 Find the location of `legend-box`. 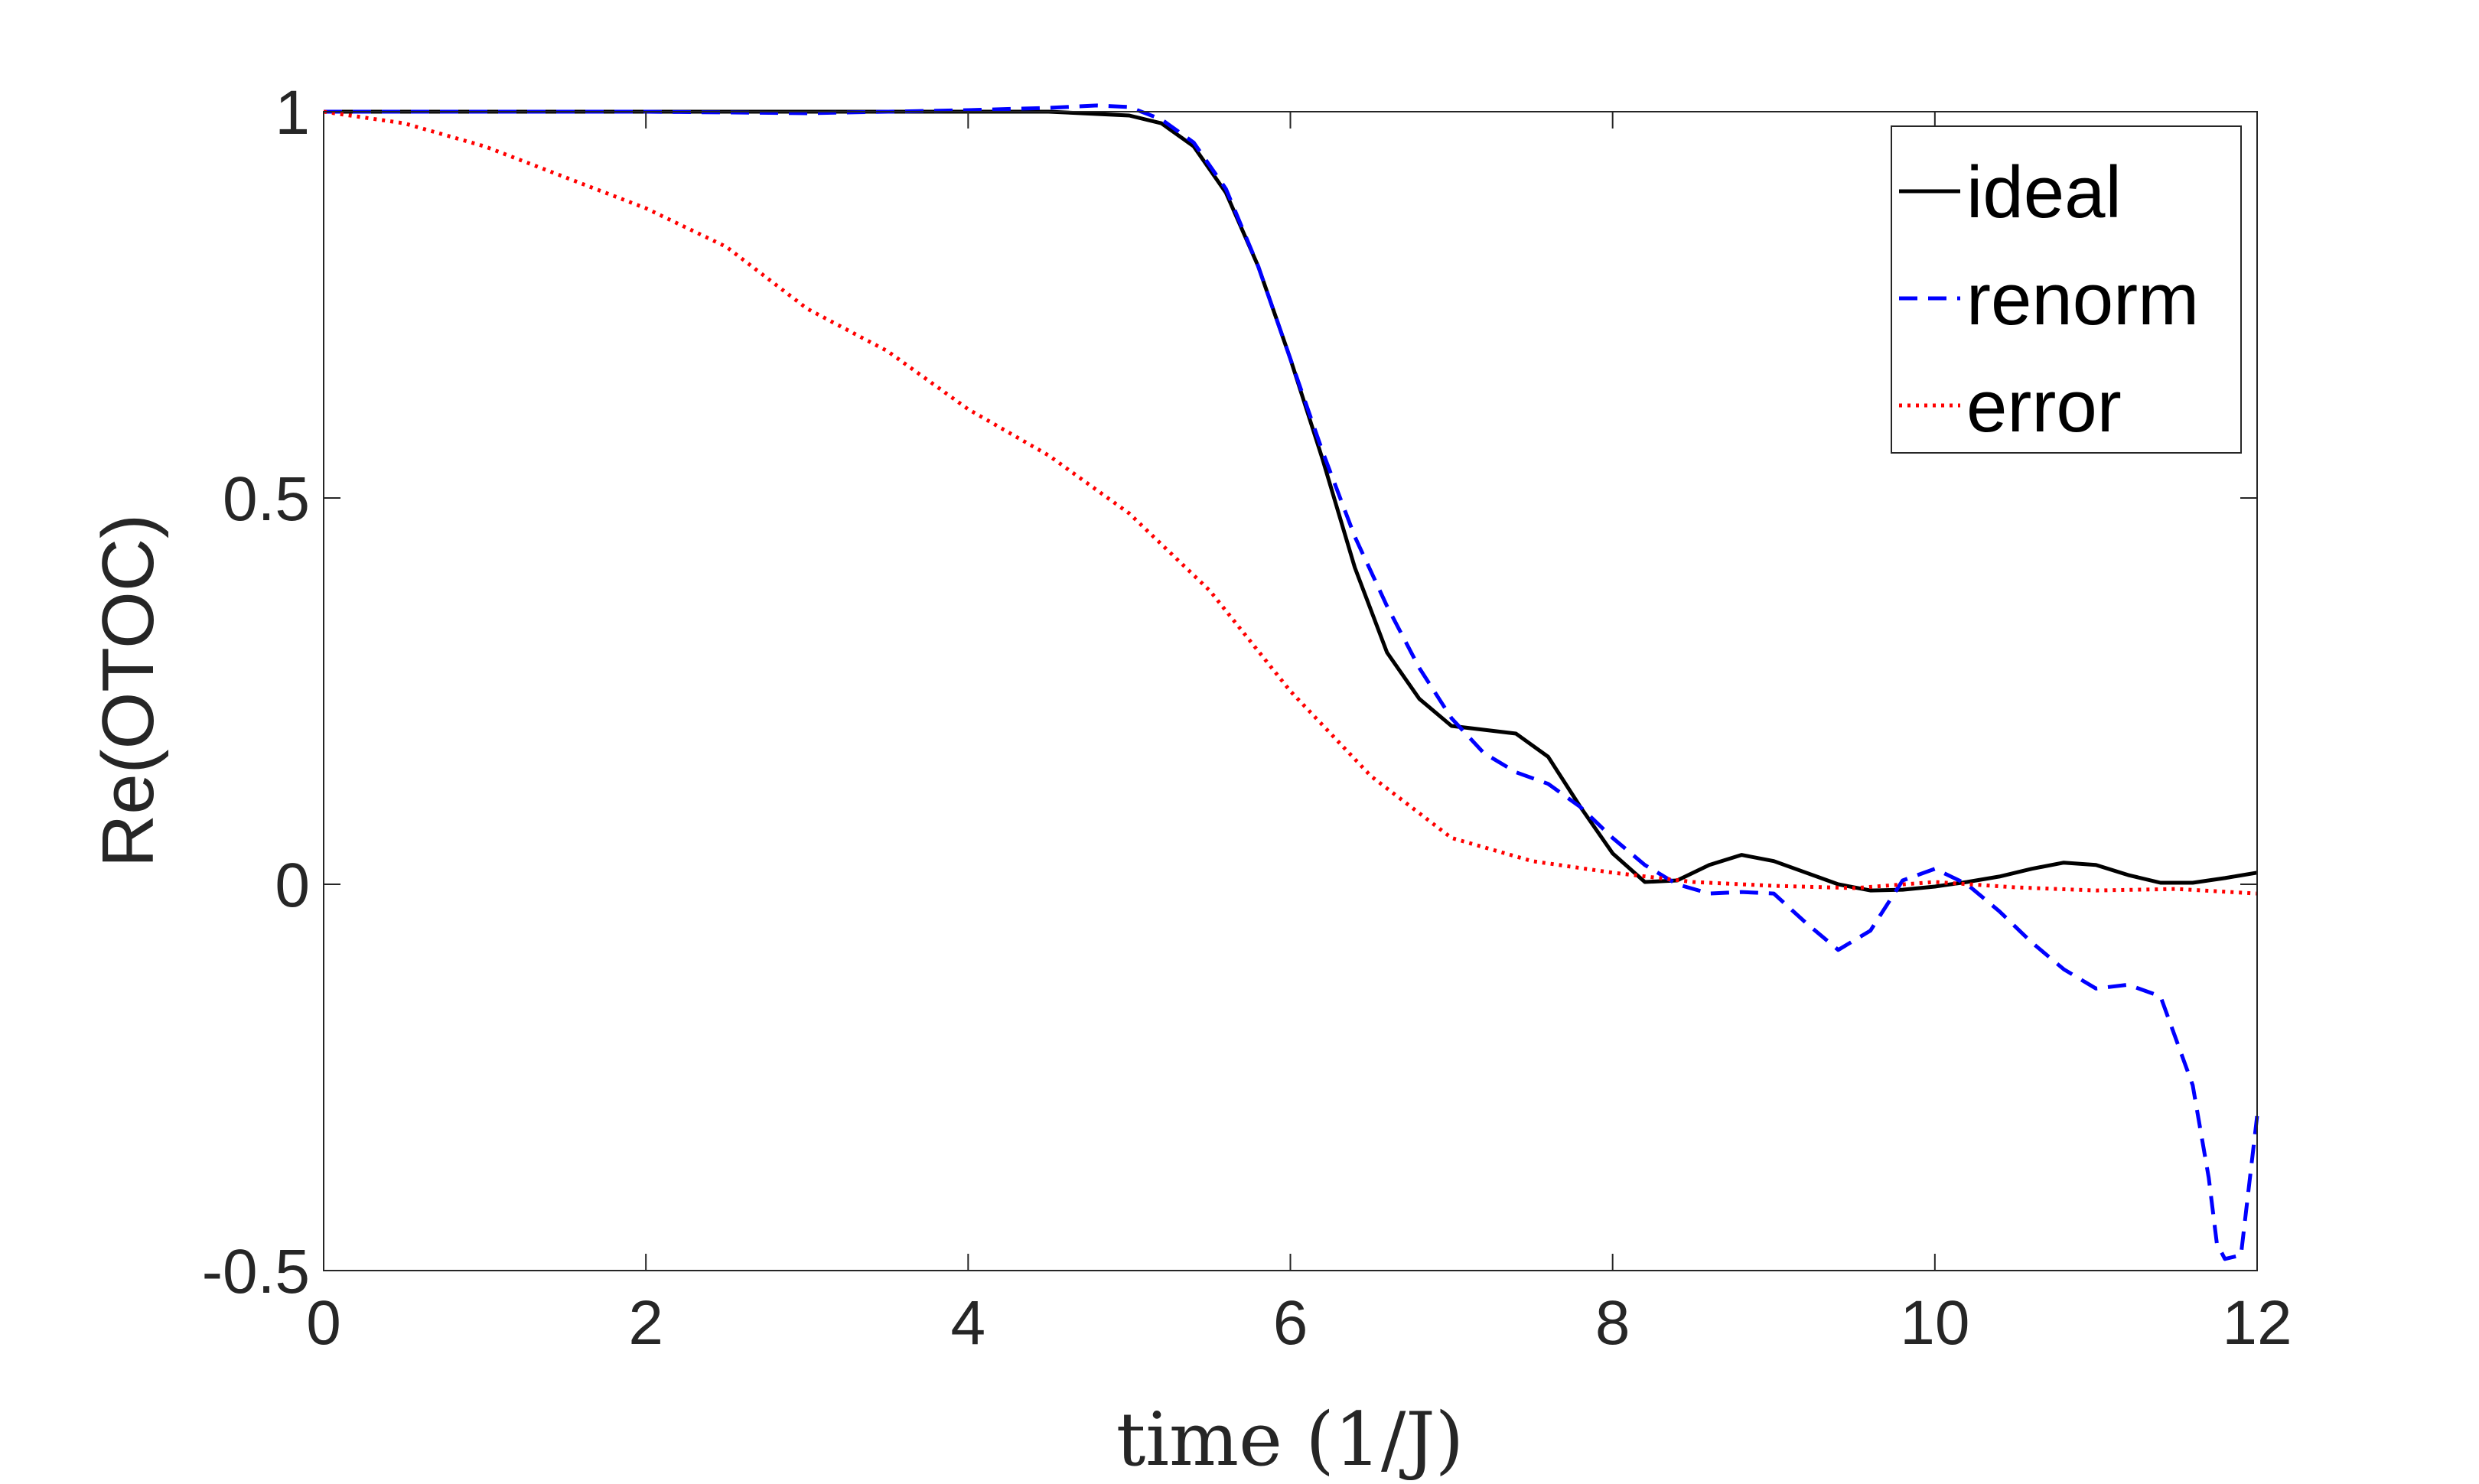

legend-box is located at coordinates (2066, 289).